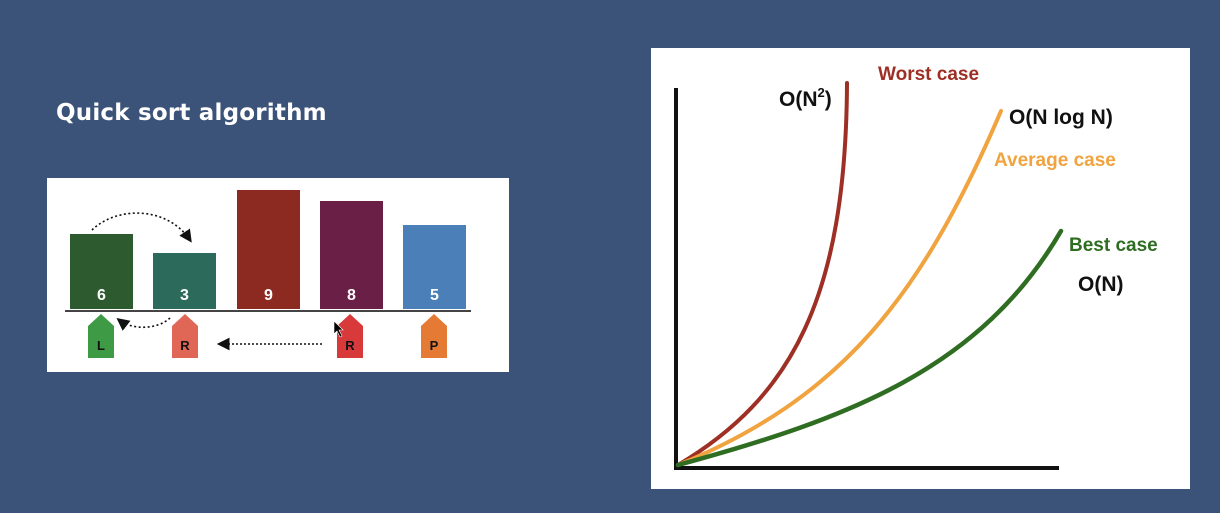 The image size is (1220, 513). I want to click on worst-case-notation: O(N2), so click(805, 98).